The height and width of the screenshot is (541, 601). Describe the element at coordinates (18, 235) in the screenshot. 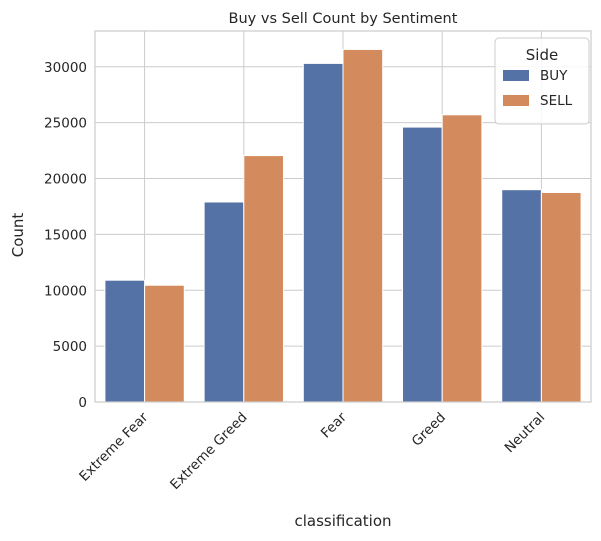

I see `y-axis-label: Count` at that location.